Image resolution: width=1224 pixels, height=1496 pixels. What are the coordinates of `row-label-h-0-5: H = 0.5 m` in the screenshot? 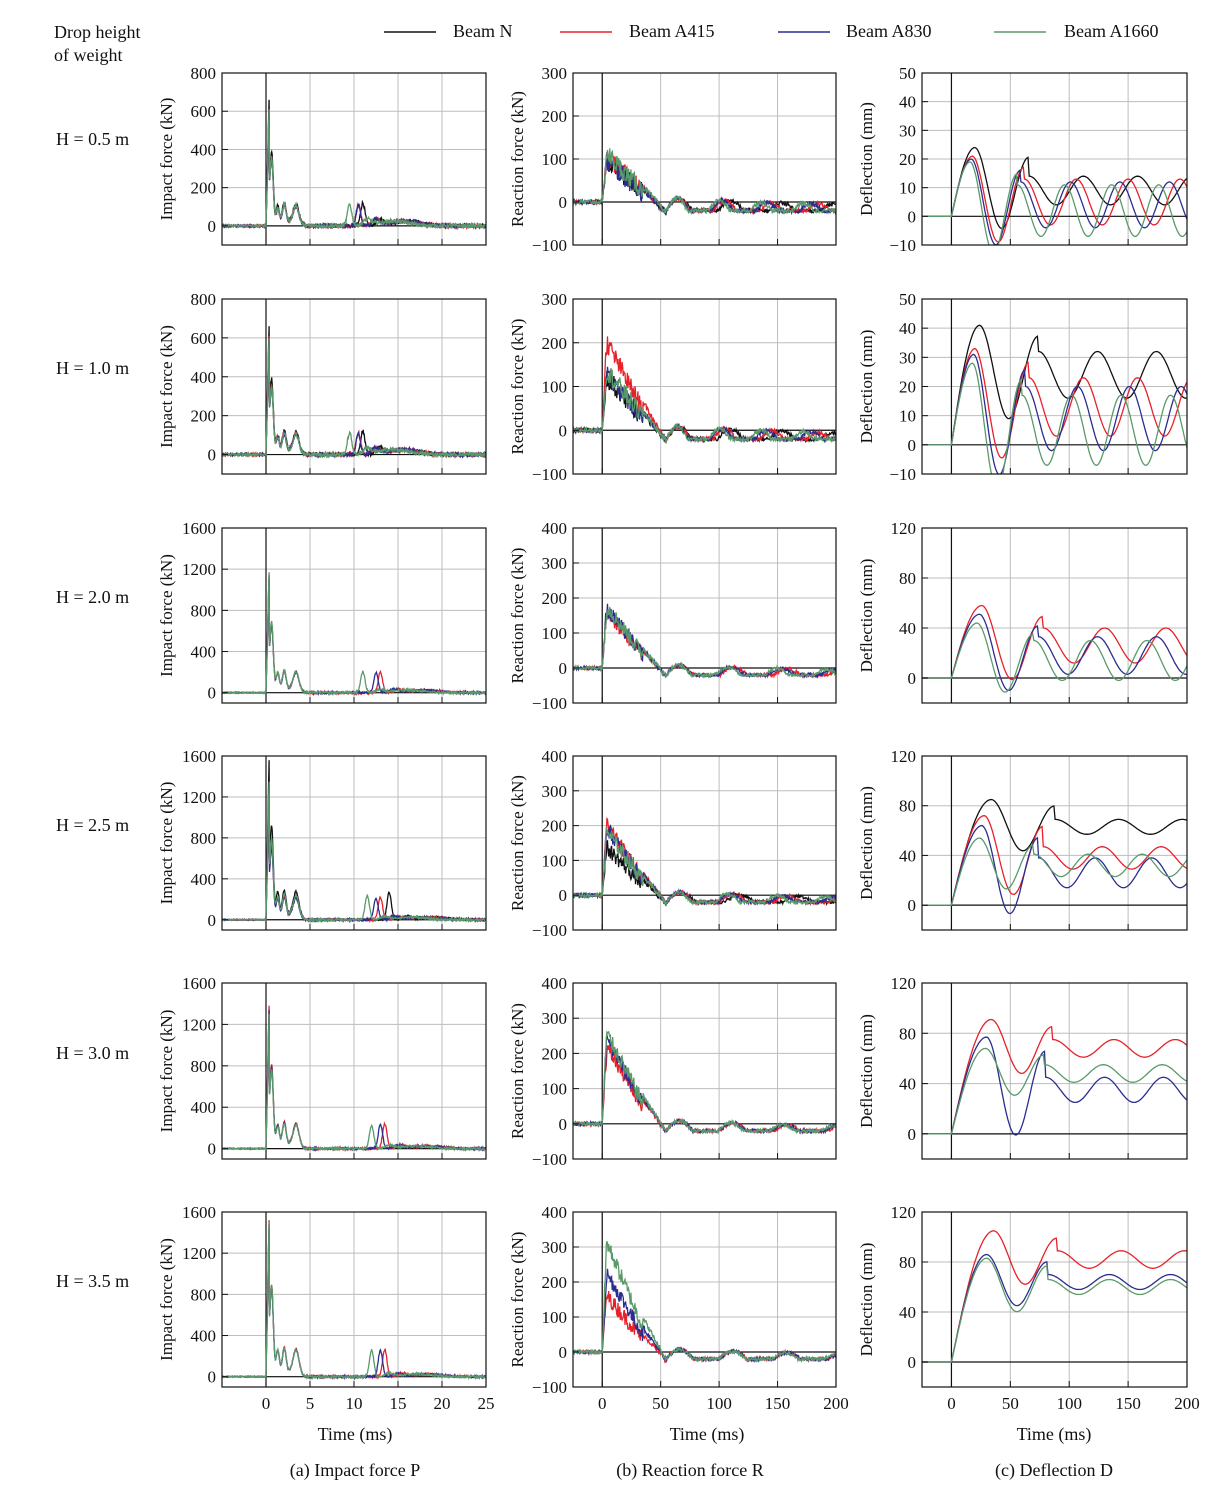 It's located at (92, 139).